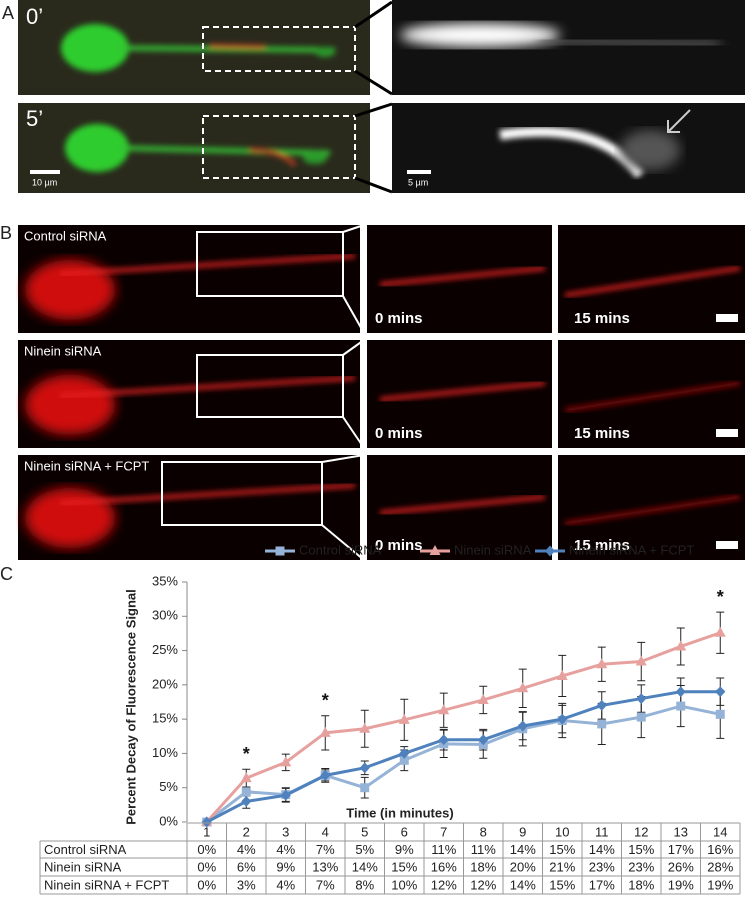 This screenshot has width=750, height=911. I want to click on table-cell: 3%, so click(246, 884).